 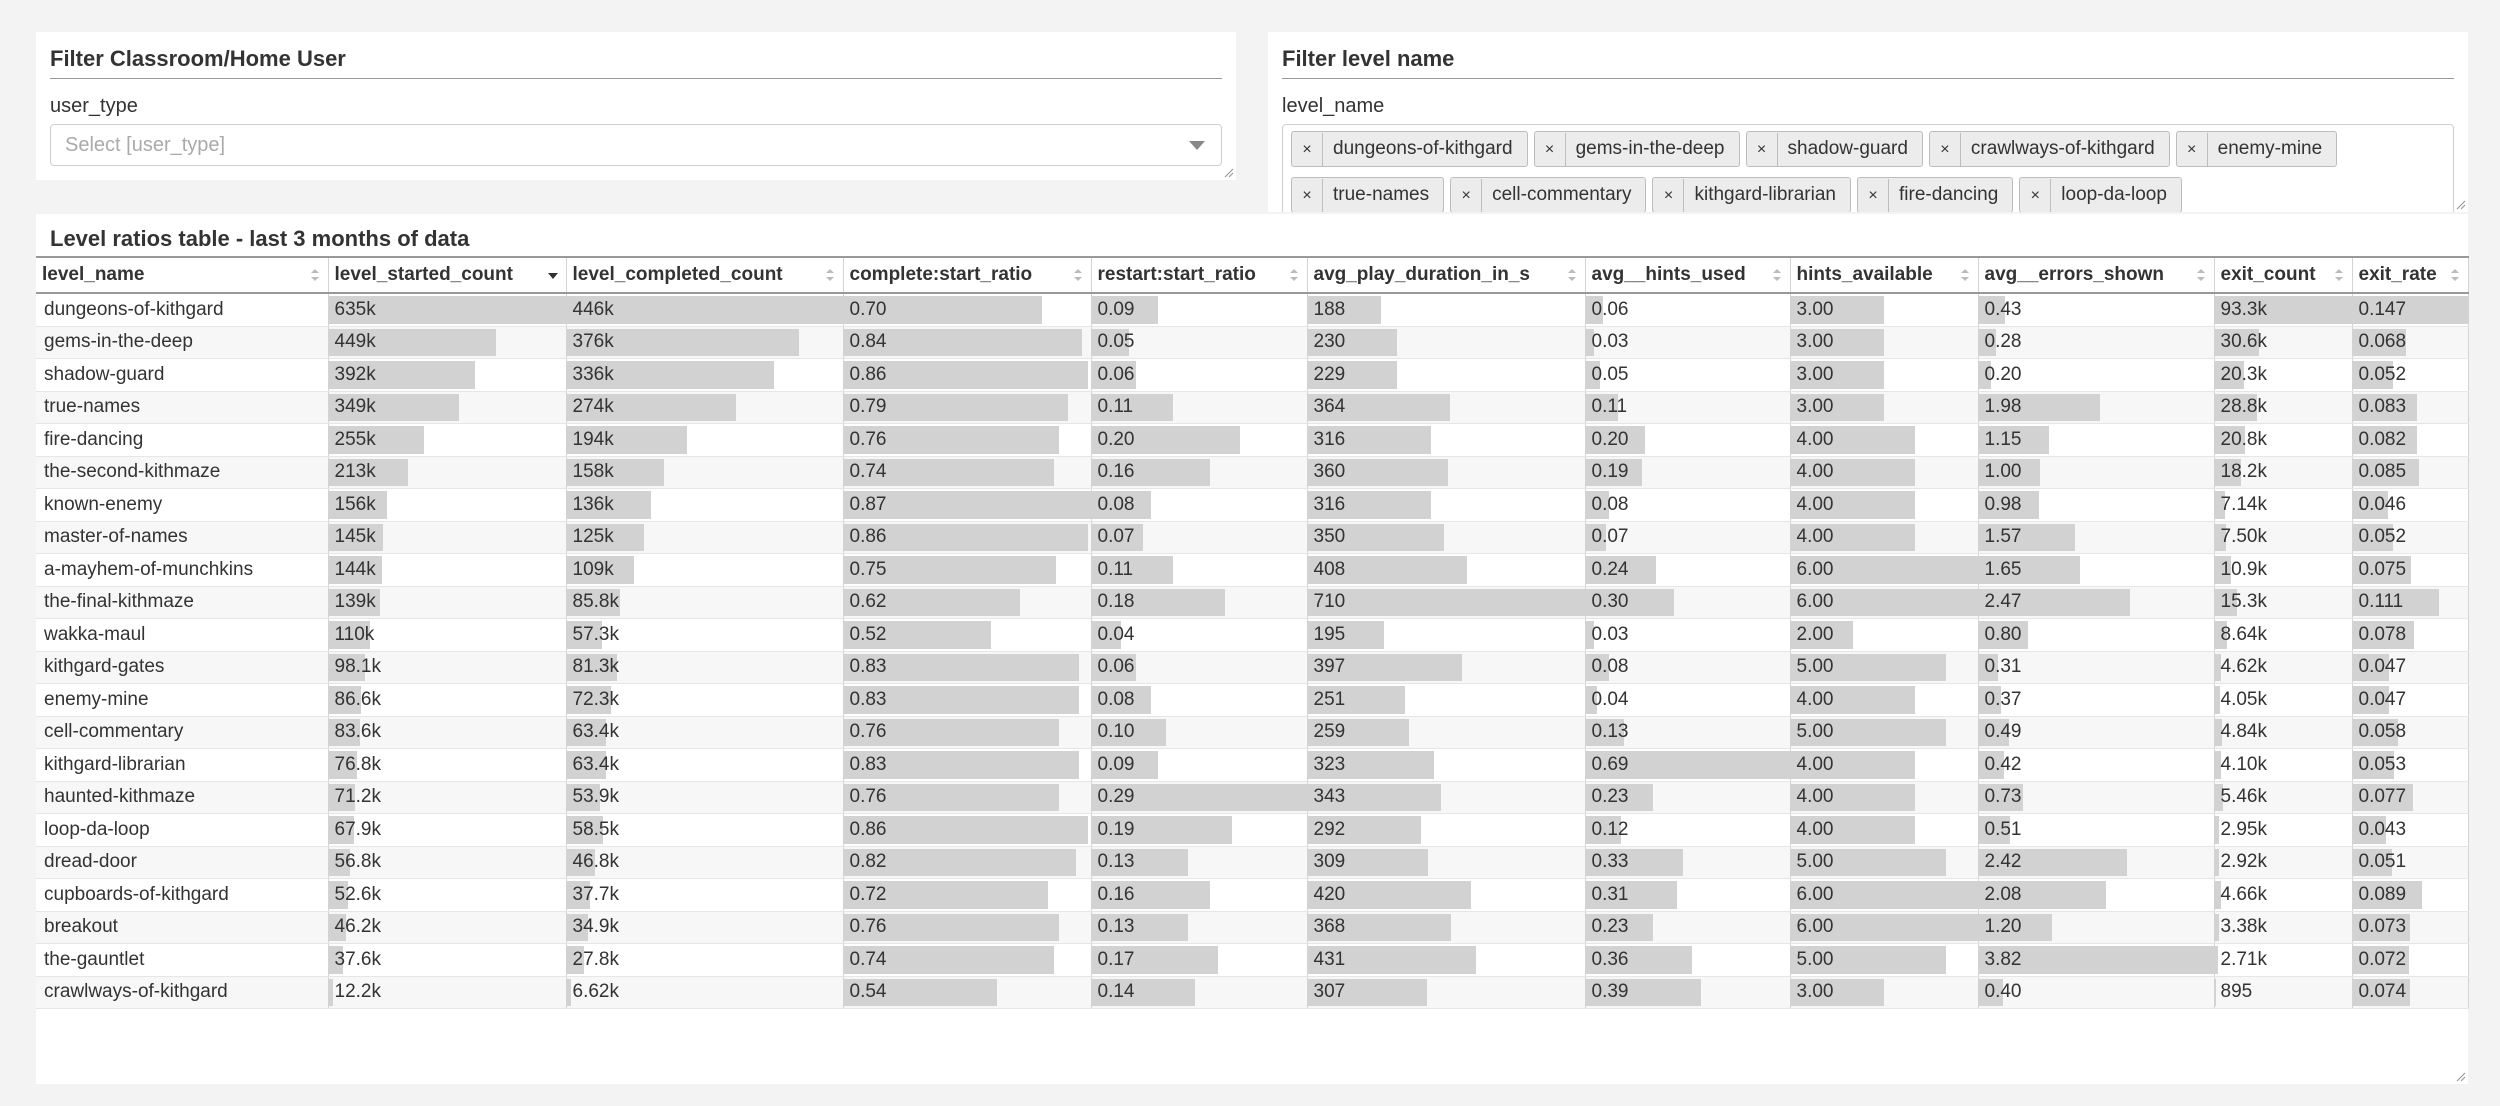 I want to click on table-cell: 86.6k, so click(x=447, y=700).